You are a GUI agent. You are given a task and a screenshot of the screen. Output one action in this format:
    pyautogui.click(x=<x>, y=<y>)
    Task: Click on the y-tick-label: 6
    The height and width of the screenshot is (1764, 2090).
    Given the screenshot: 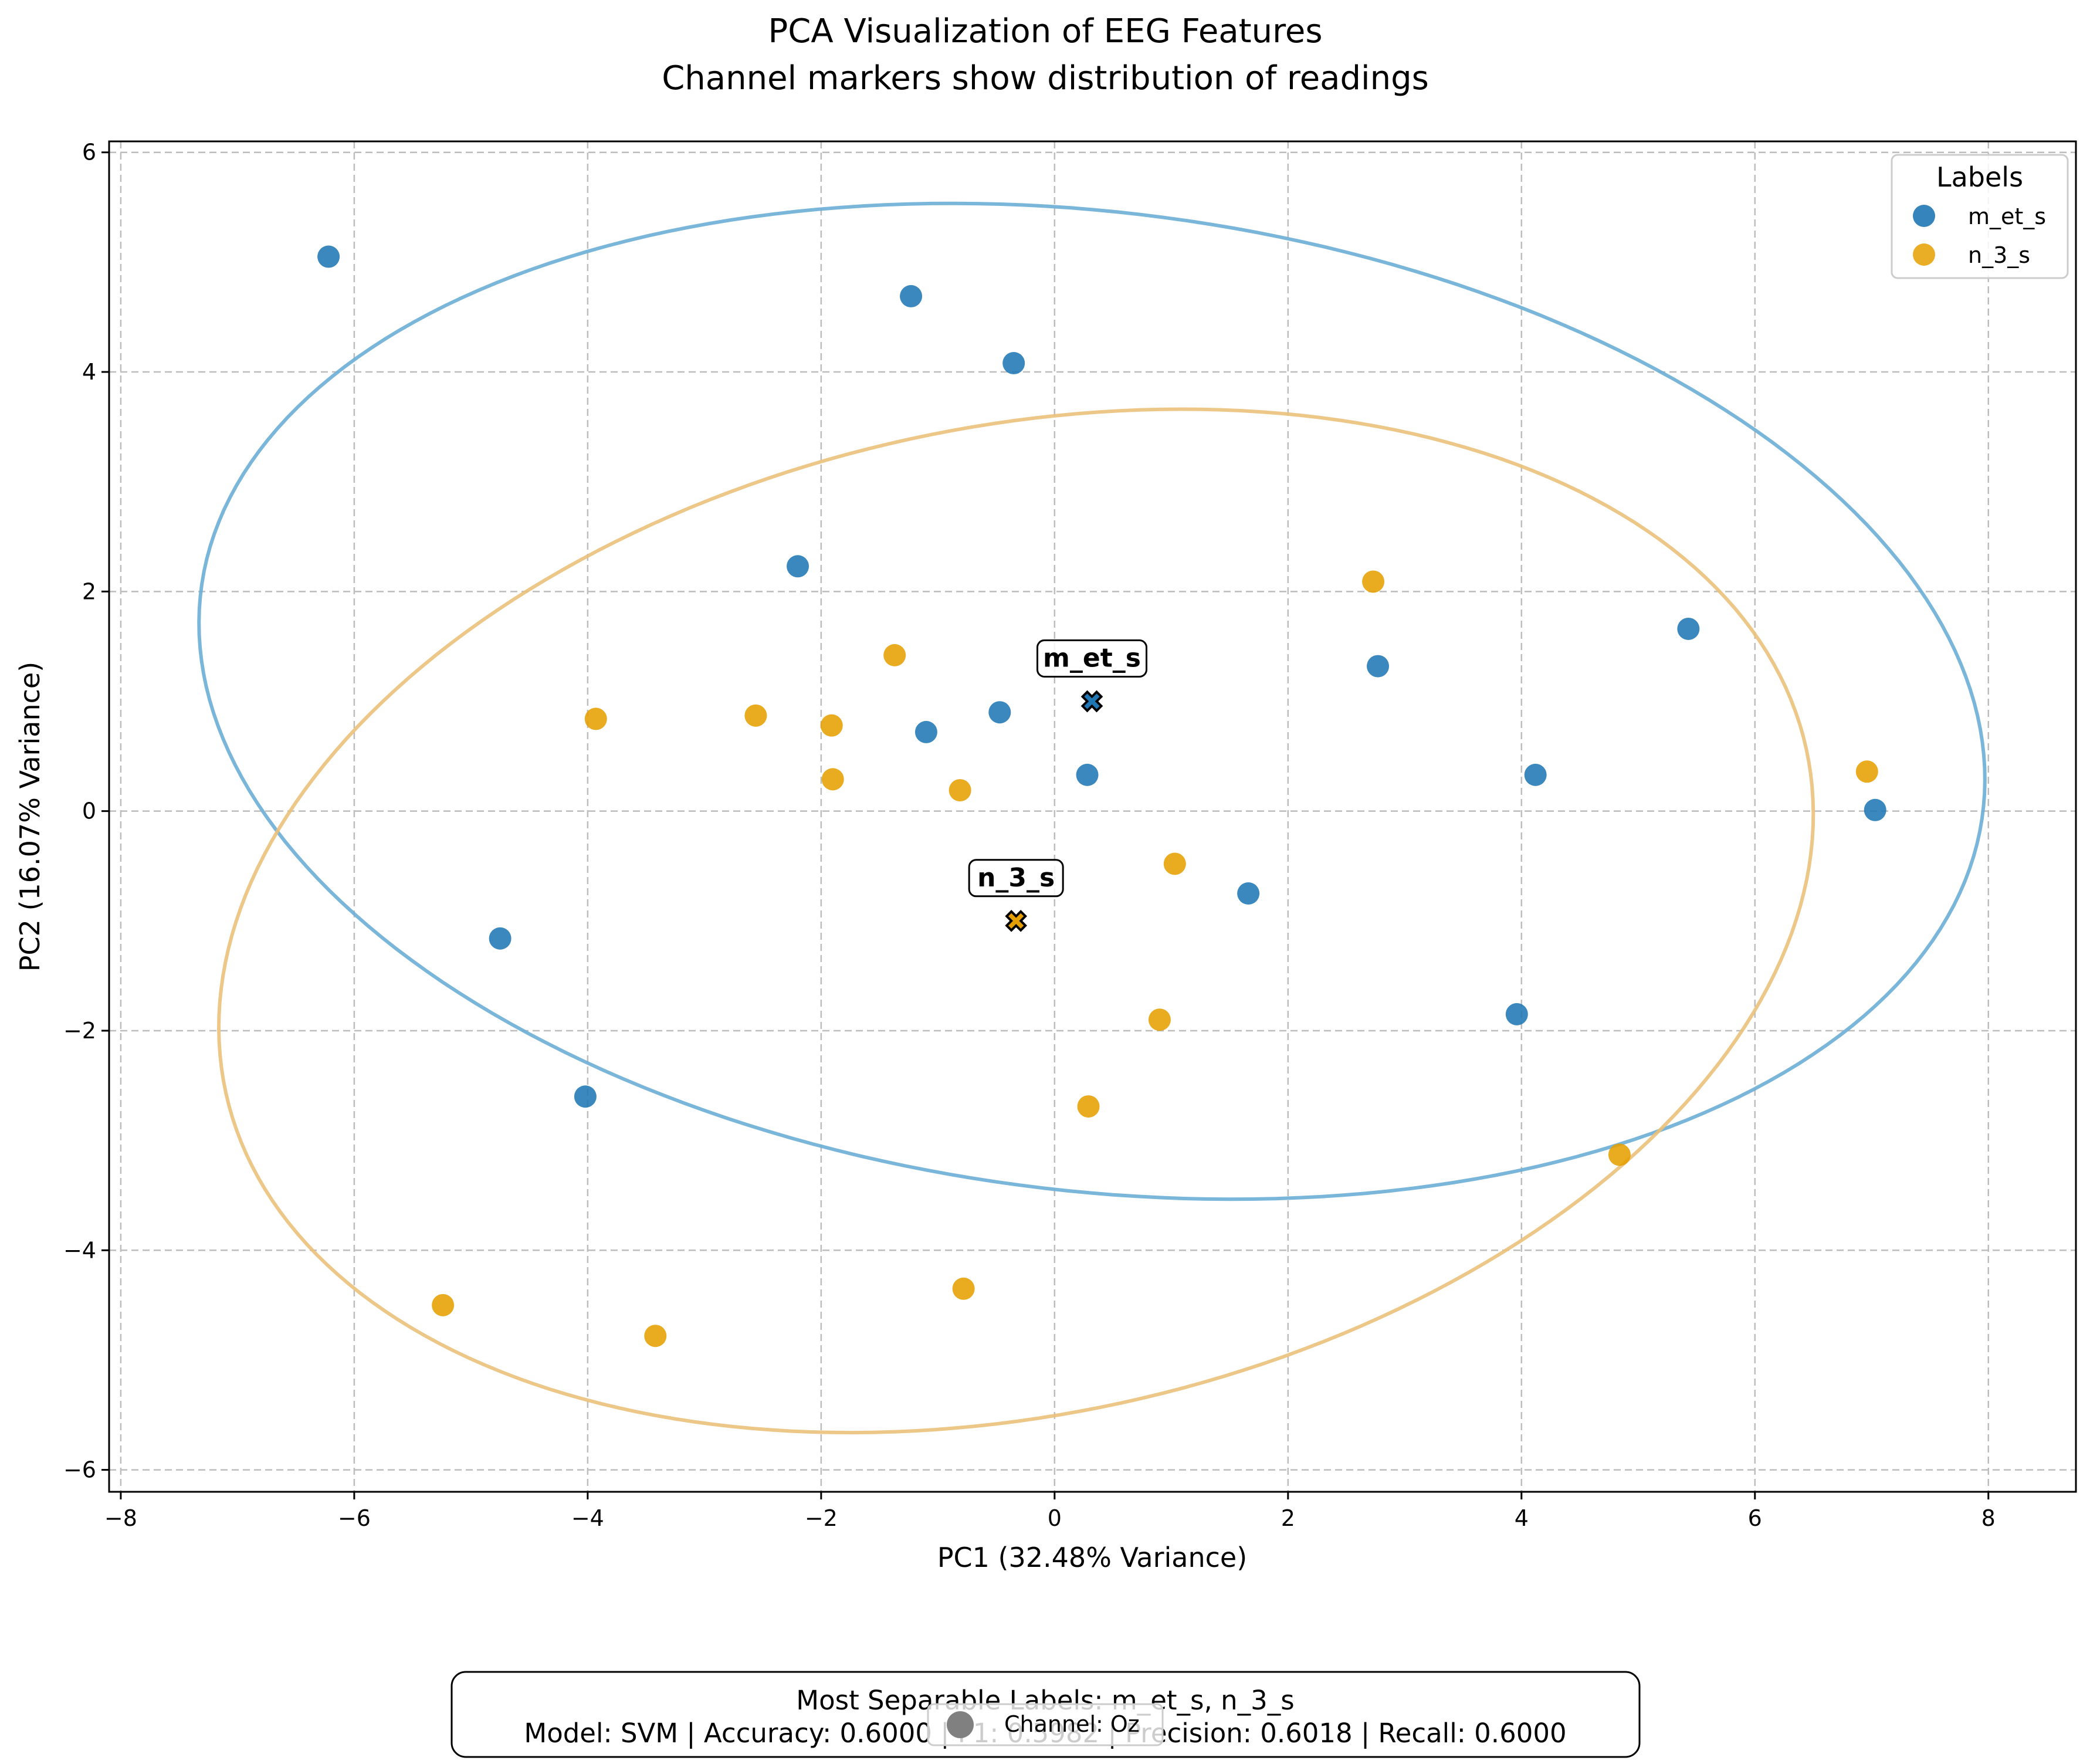 What is the action you would take?
    pyautogui.click(x=89, y=152)
    